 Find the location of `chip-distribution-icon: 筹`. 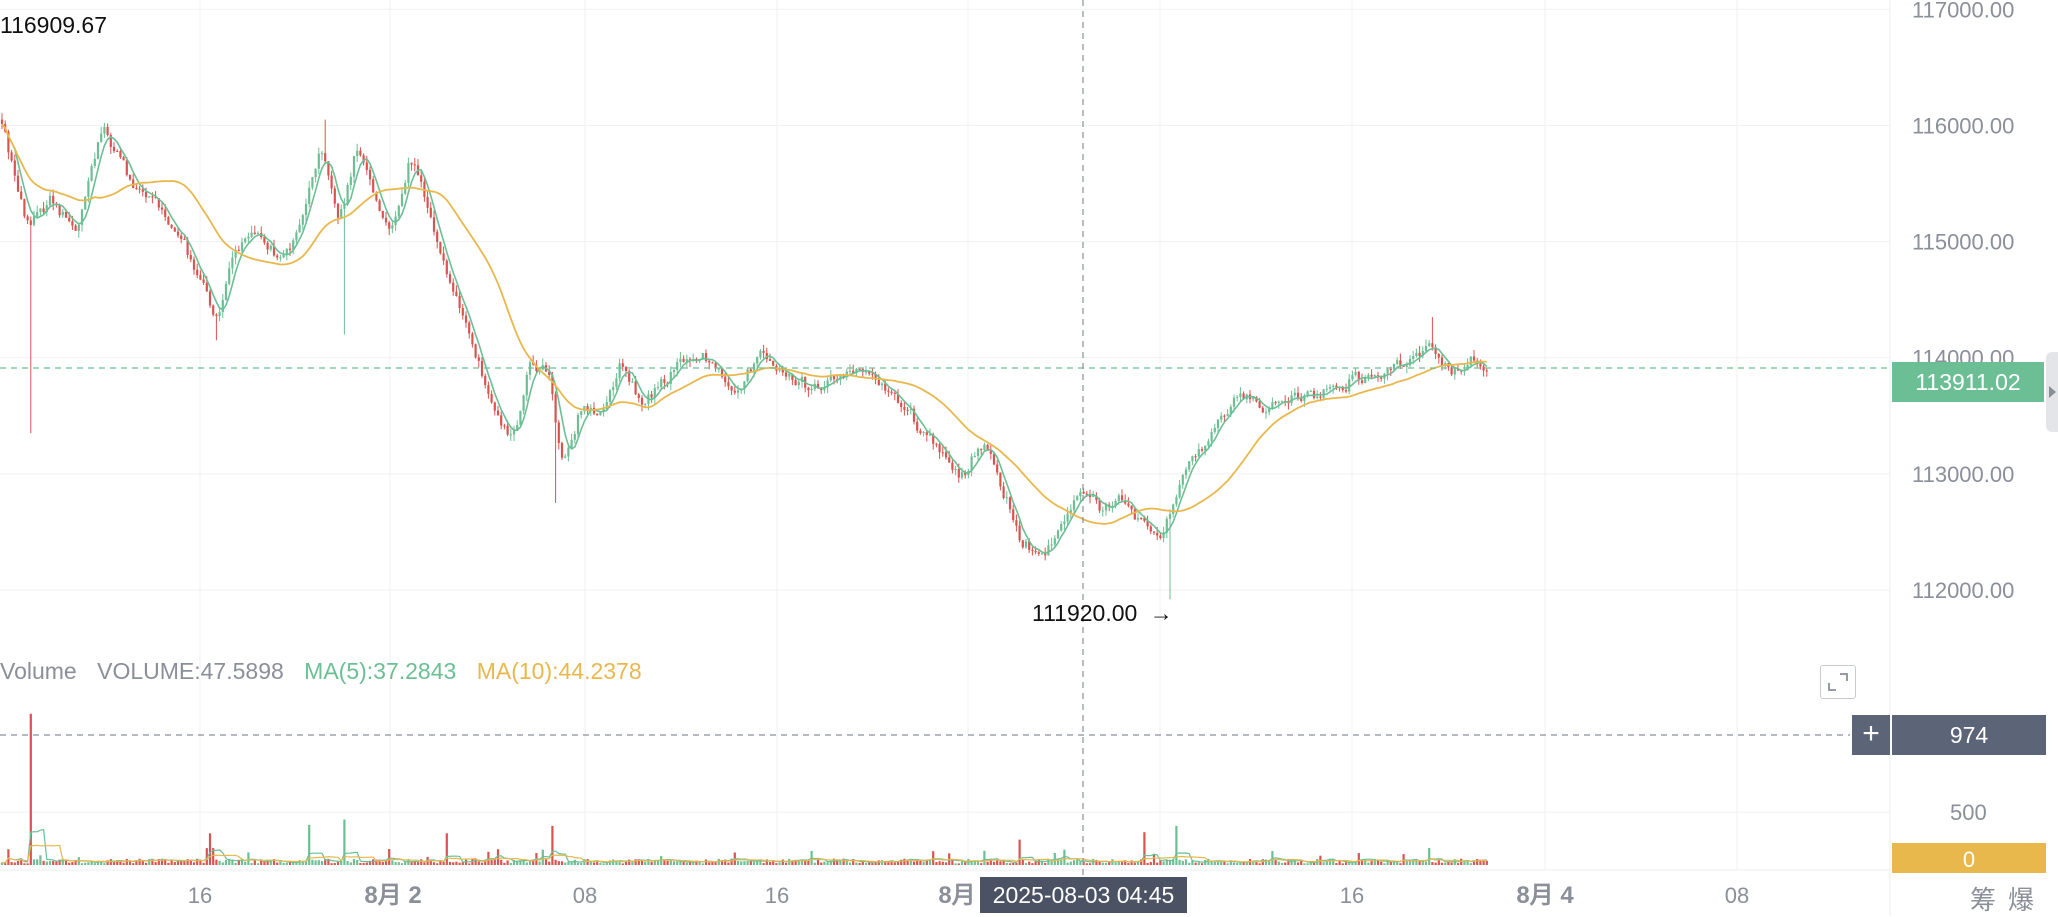

chip-distribution-icon: 筹 is located at coordinates (1989, 900).